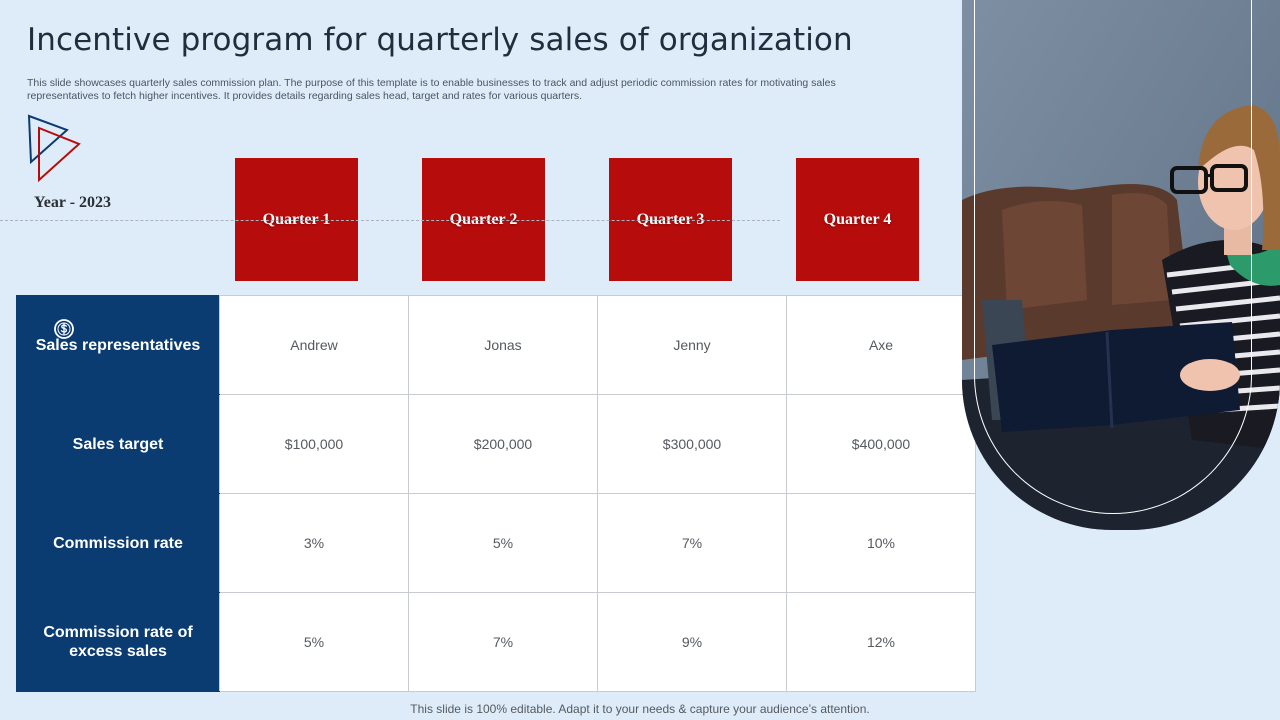 The width and height of the screenshot is (1280, 720). Describe the element at coordinates (692, 642) in the screenshot. I see `table-cell: 9%` at that location.